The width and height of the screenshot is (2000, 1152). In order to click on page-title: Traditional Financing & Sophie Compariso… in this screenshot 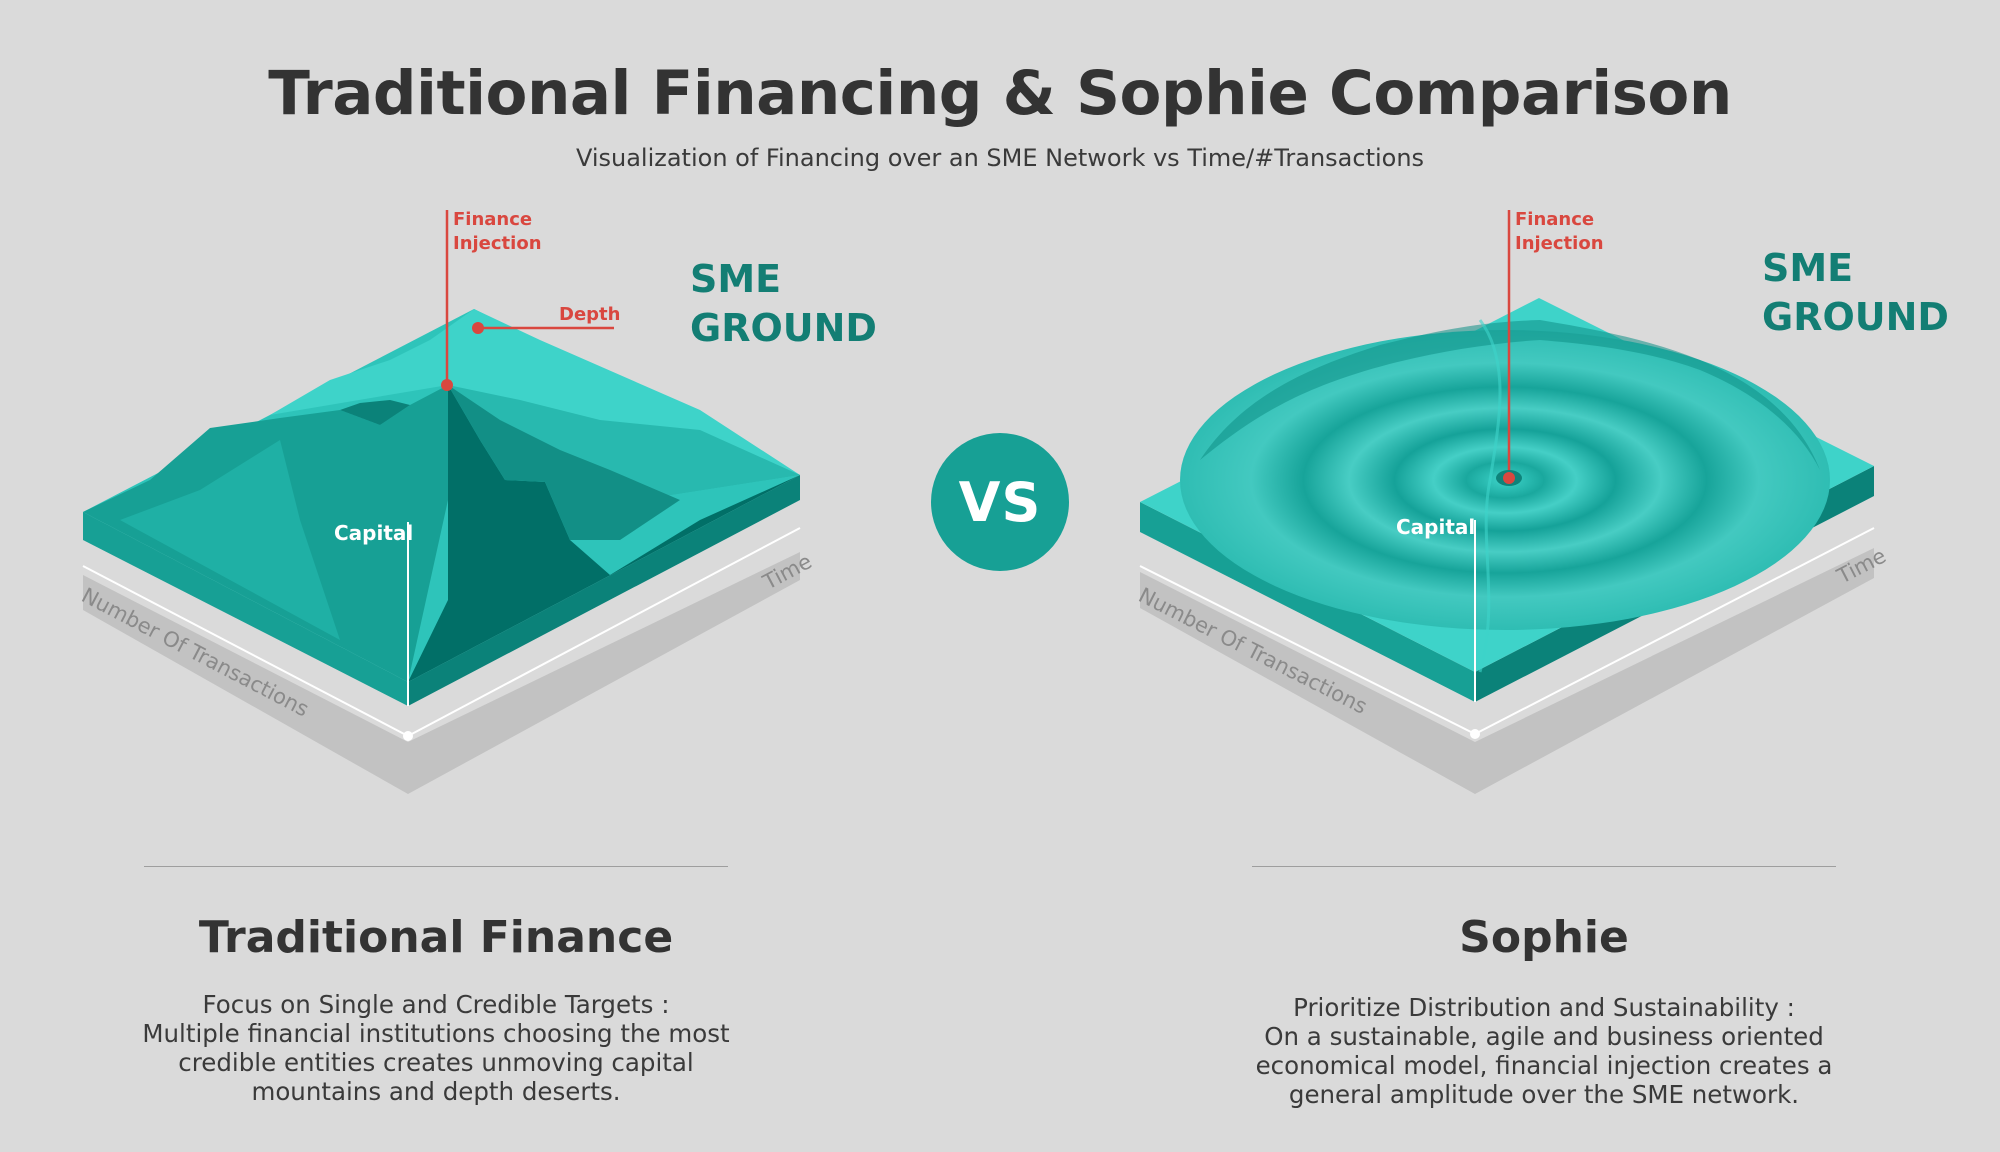, I will do `click(1000, 93)`.